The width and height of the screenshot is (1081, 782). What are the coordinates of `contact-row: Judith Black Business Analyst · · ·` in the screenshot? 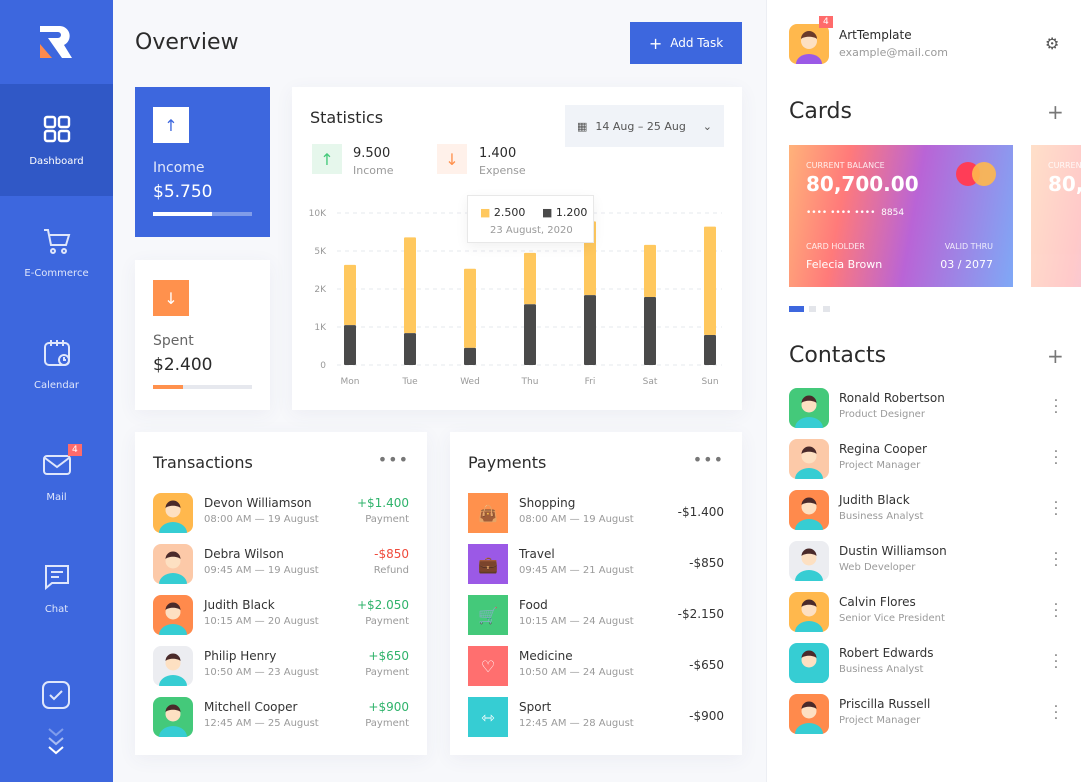 It's located at (924, 510).